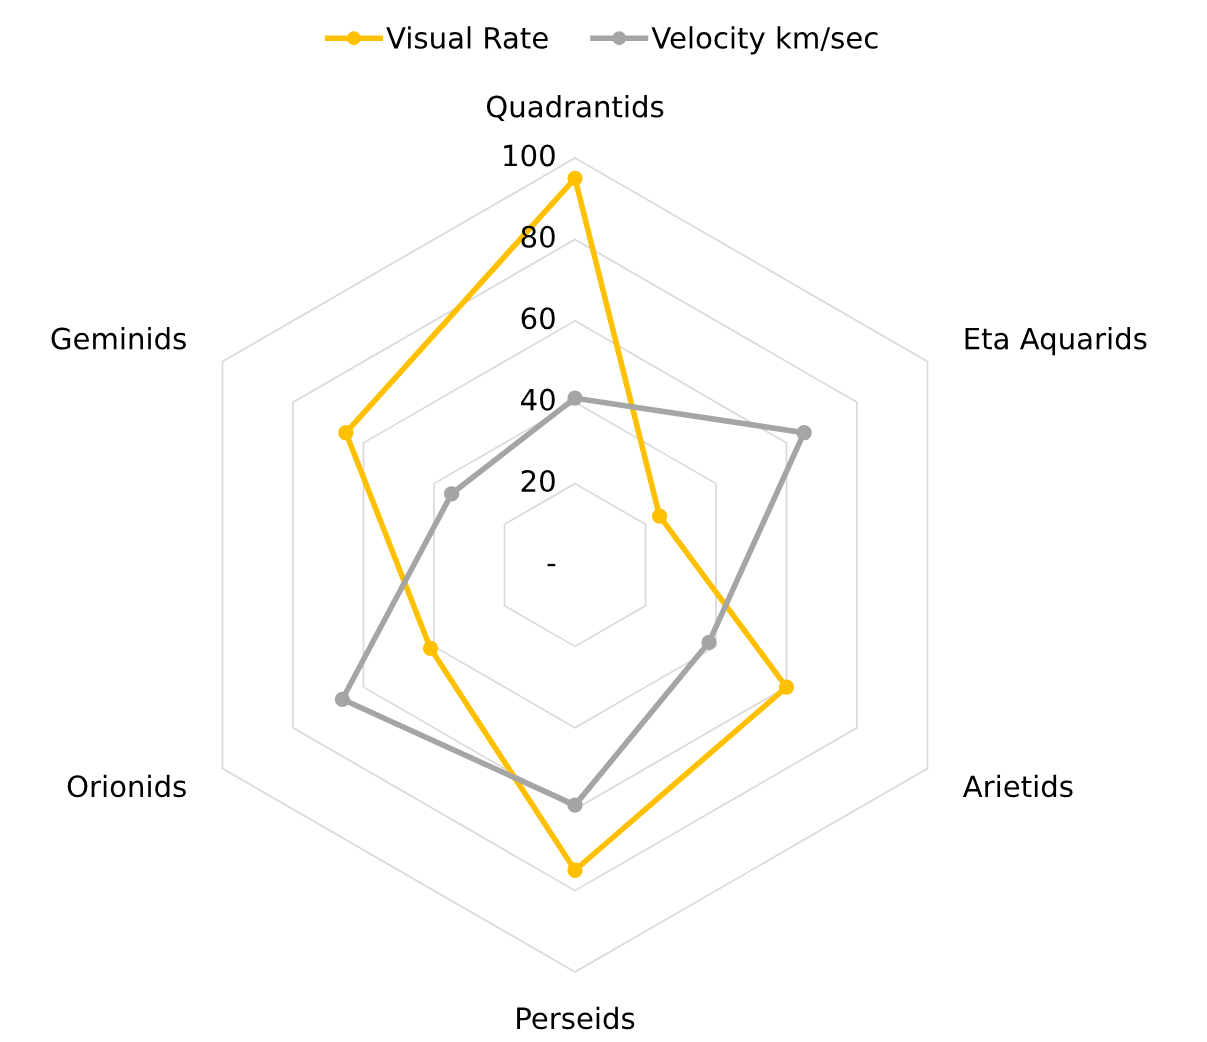 This screenshot has height=1042, width=1207. I want to click on y-tick-label: 40, so click(538, 399).